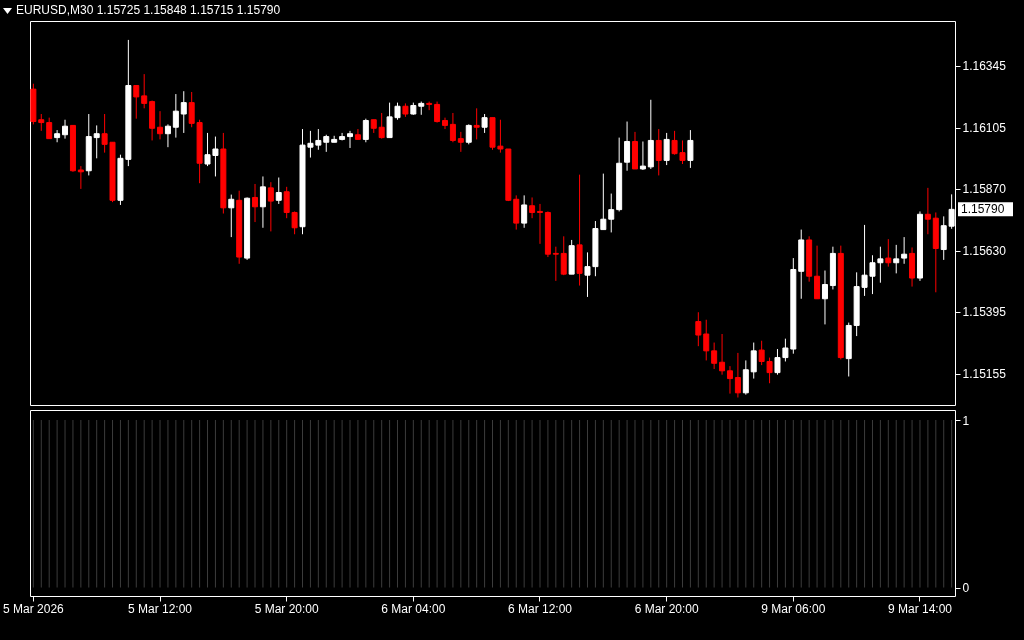 This screenshot has width=1024, height=640. What do you see at coordinates (287, 608) in the screenshot?
I see `x-tick-label: 5 Mar 20:00` at bounding box center [287, 608].